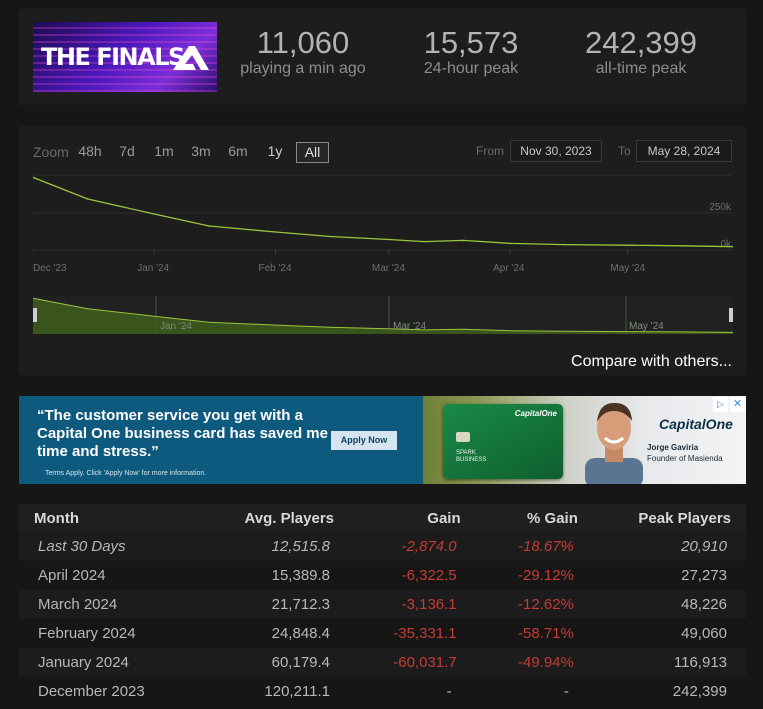  Describe the element at coordinates (684, 151) in the screenshot. I see `to-date-input: May 28, 2024` at that location.